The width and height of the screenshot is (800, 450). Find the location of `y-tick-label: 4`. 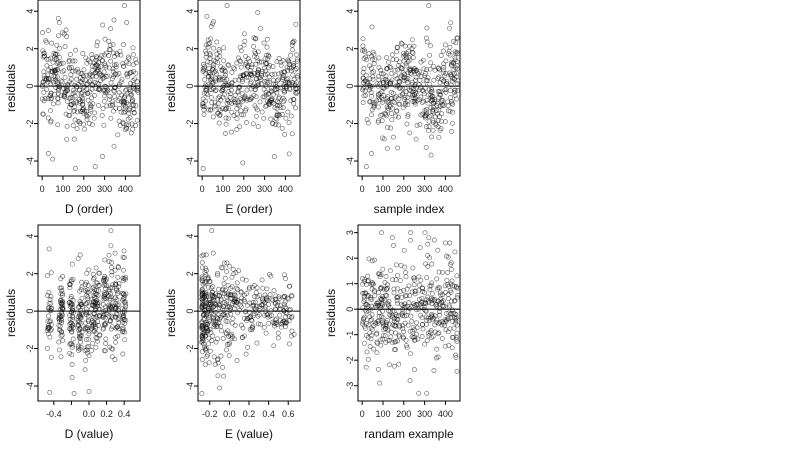

y-tick-label: 4 is located at coordinates (30, 236).